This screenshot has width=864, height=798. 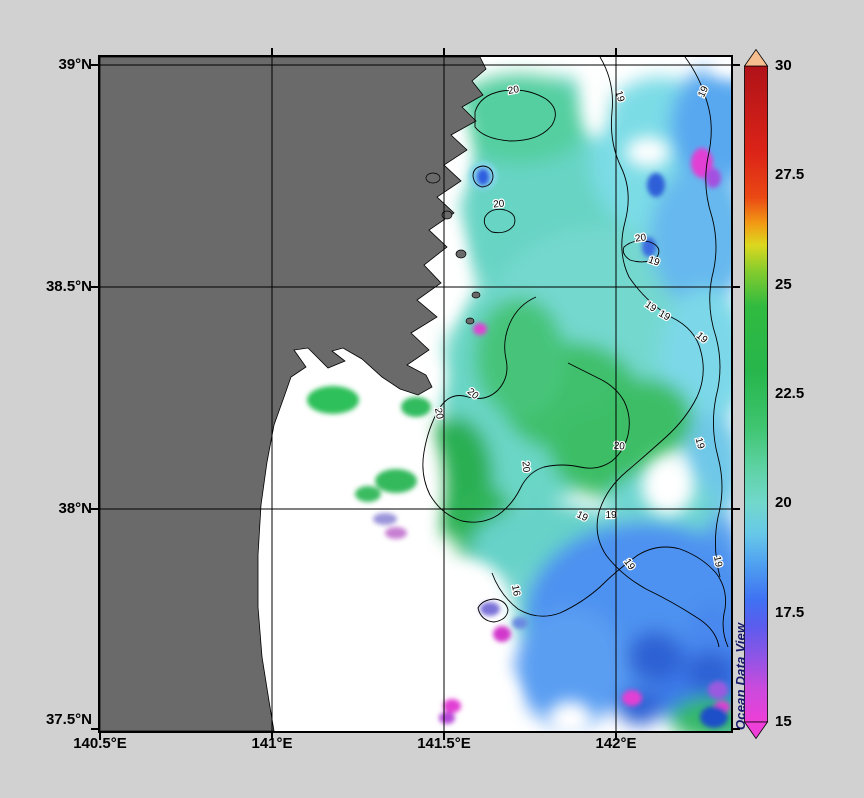 I want to click on contour-label: 16, so click(x=515, y=590).